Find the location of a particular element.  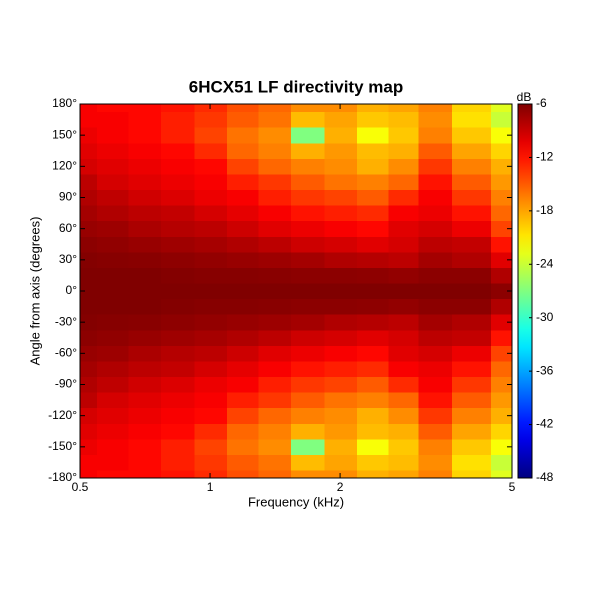

x-tick-label: 2 is located at coordinates (340, 487).